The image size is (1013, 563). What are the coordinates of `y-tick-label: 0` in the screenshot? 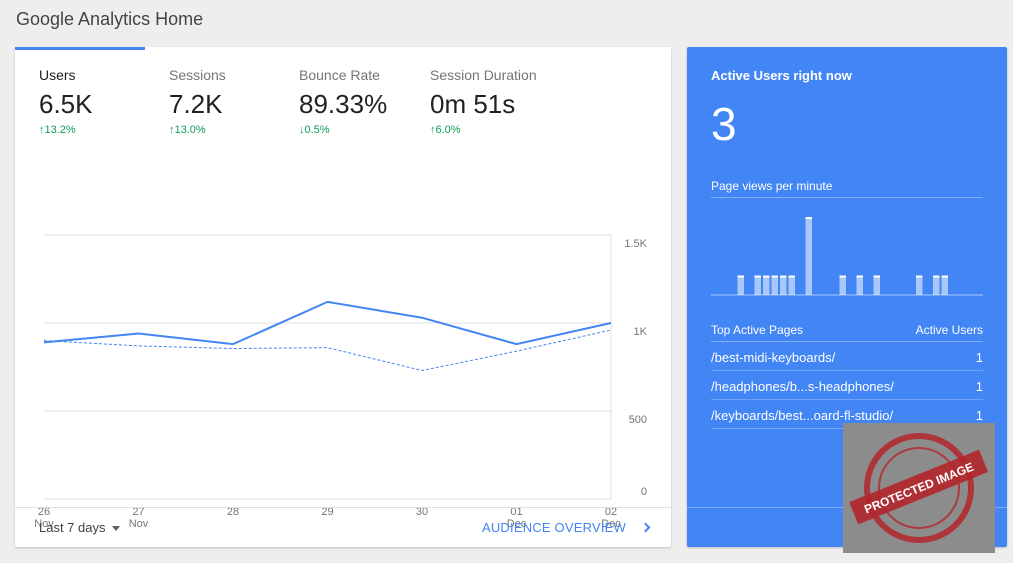 It's located at (644, 492).